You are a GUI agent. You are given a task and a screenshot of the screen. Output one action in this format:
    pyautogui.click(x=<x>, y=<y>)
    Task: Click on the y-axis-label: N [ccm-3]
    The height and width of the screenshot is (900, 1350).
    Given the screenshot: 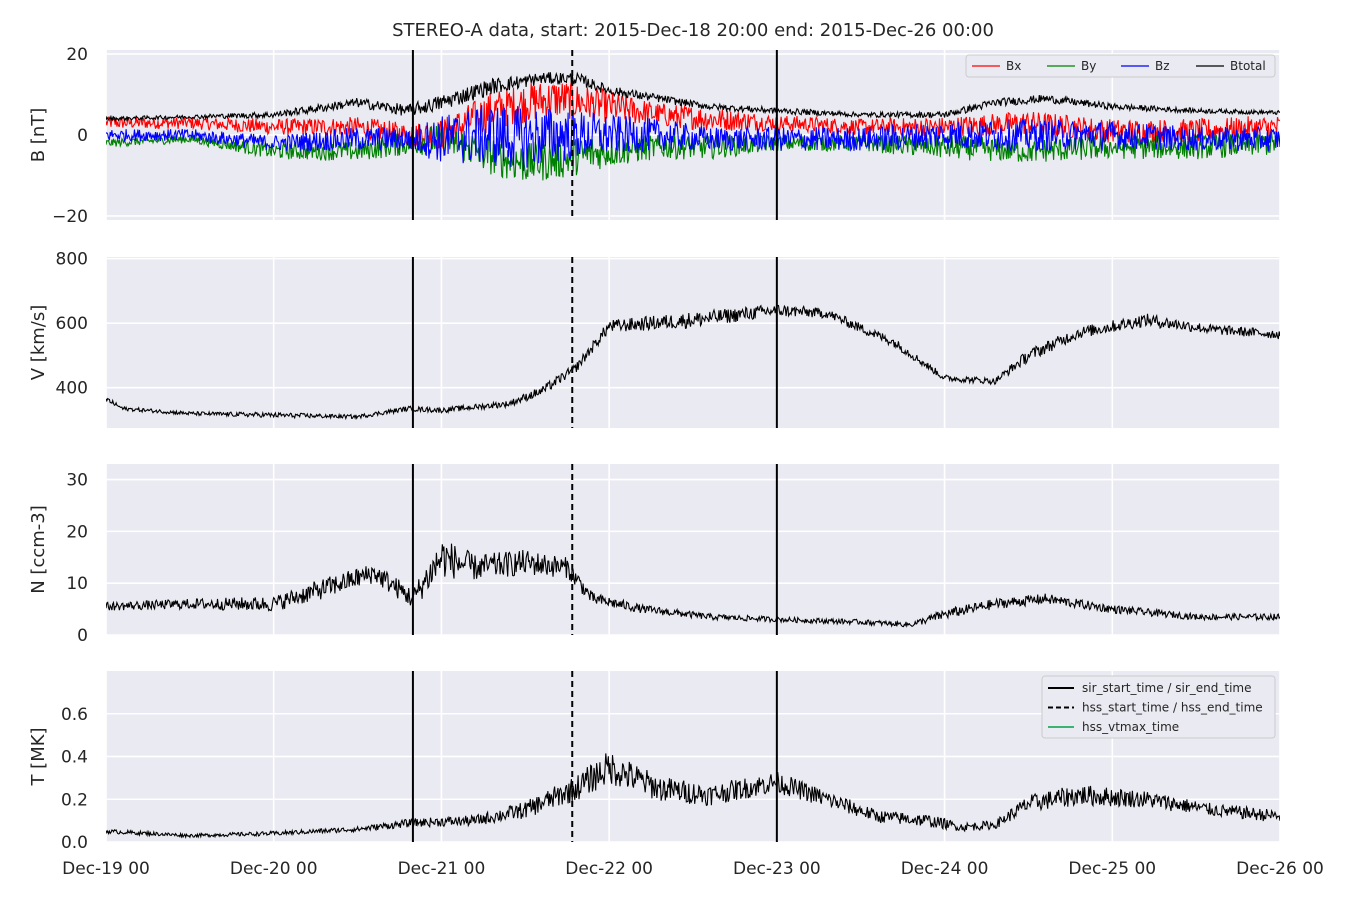 What is the action you would take?
    pyautogui.click(x=38, y=549)
    